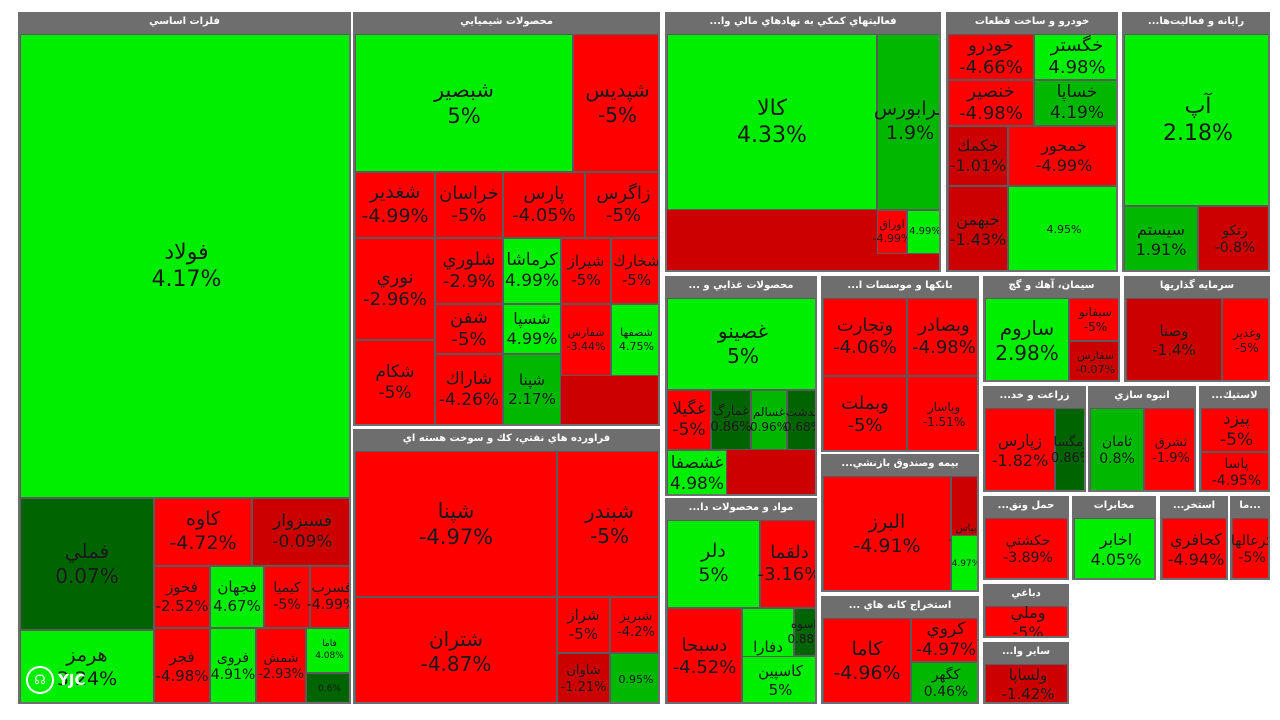 This screenshot has height=720, width=1280. What do you see at coordinates (1114, 548) in the screenshot?
I see `treemap-tile: اخابر 4.05%` at bounding box center [1114, 548].